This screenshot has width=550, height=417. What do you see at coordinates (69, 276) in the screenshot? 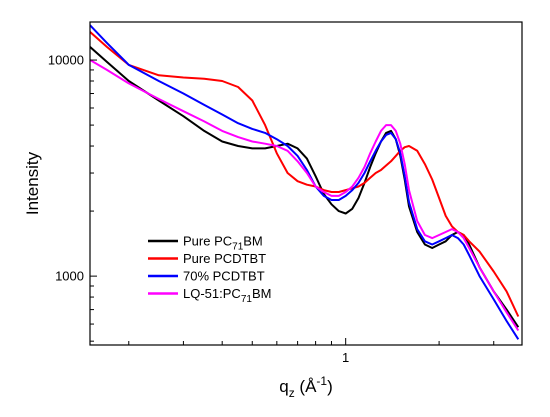
I see `y-tick-label: 1000` at bounding box center [69, 276].